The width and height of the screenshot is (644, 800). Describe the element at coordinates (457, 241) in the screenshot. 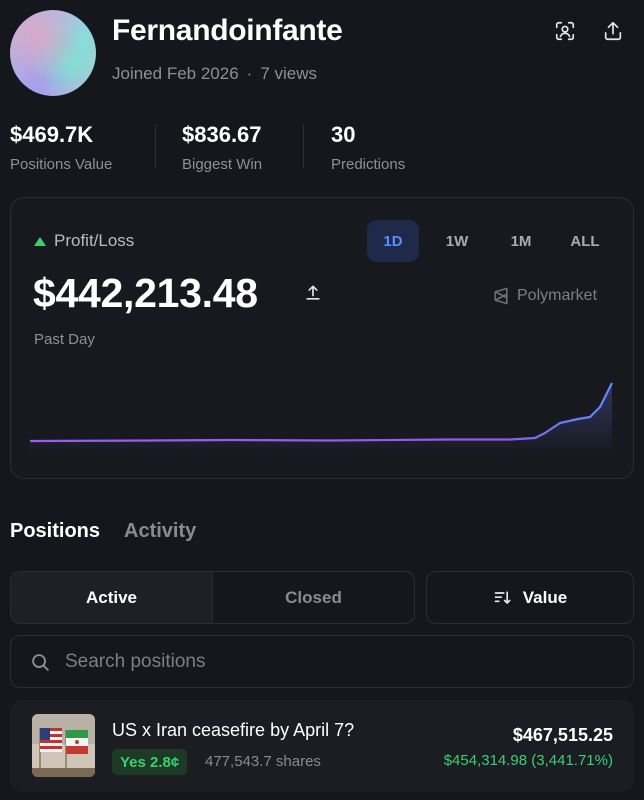

I see `timeframe-1w: 1W` at that location.